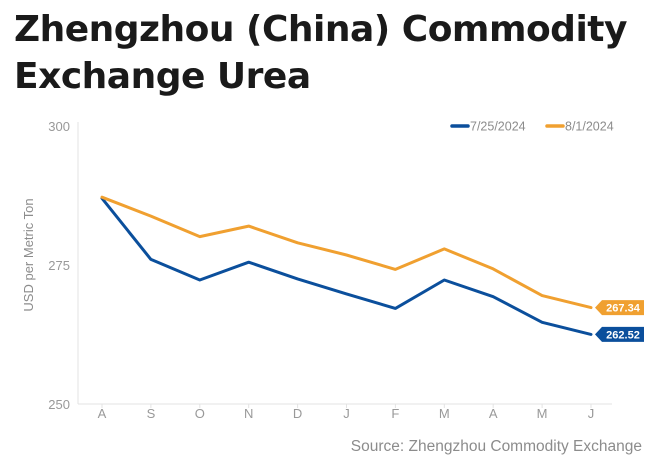 The image size is (658, 466). What do you see at coordinates (297, 413) in the screenshot?
I see `x-tick-label: D` at bounding box center [297, 413].